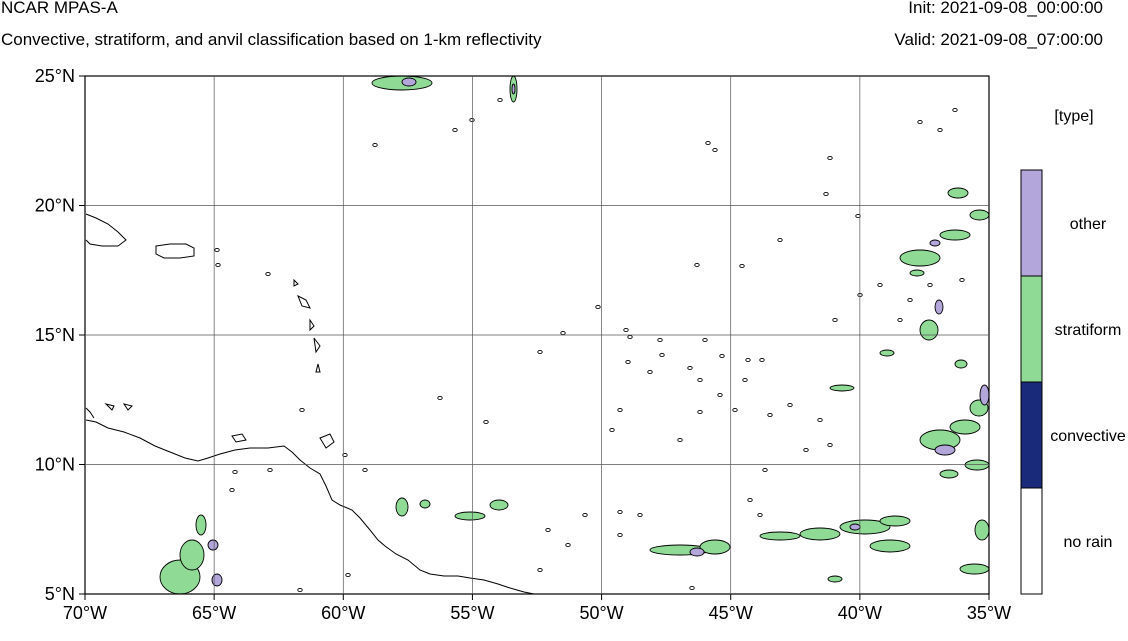  Describe the element at coordinates (59, 8) in the screenshot. I see `model-title: NCAR MPAS-A` at that location.